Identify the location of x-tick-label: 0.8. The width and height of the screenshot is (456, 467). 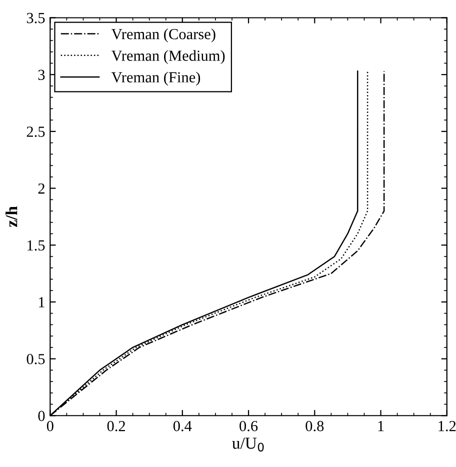
(315, 426).